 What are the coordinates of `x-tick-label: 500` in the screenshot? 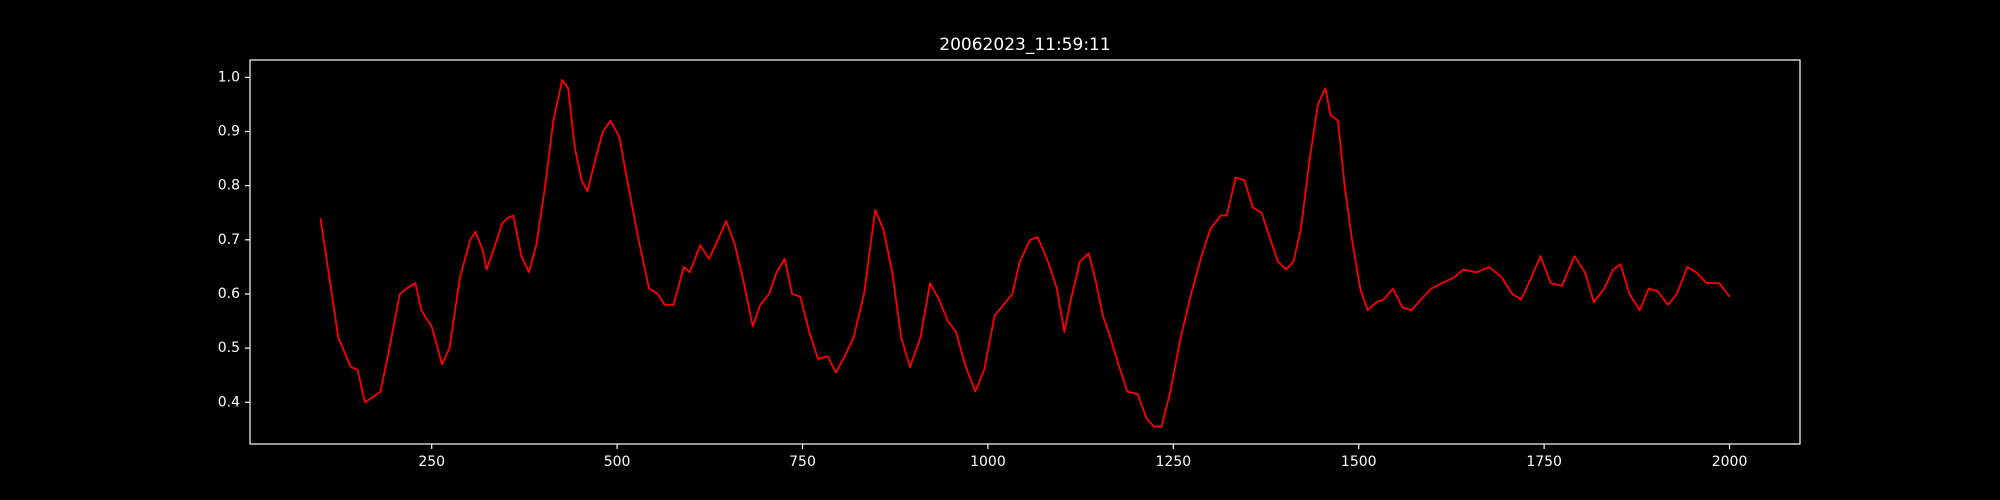 It's located at (617, 462).